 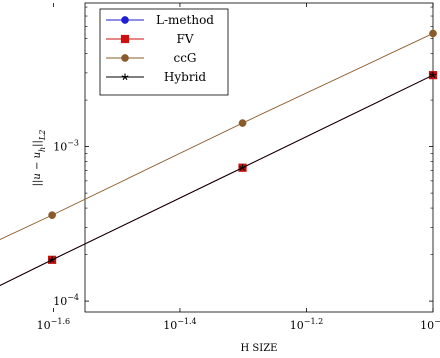 I want to click on legend-box, so click(x=164, y=52).